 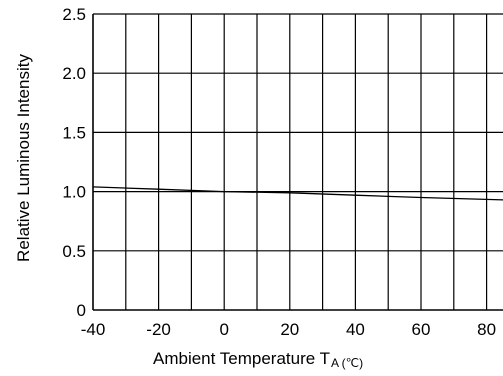 What do you see at coordinates (223, 329) in the screenshot?
I see `x-tick-label: 0` at bounding box center [223, 329].